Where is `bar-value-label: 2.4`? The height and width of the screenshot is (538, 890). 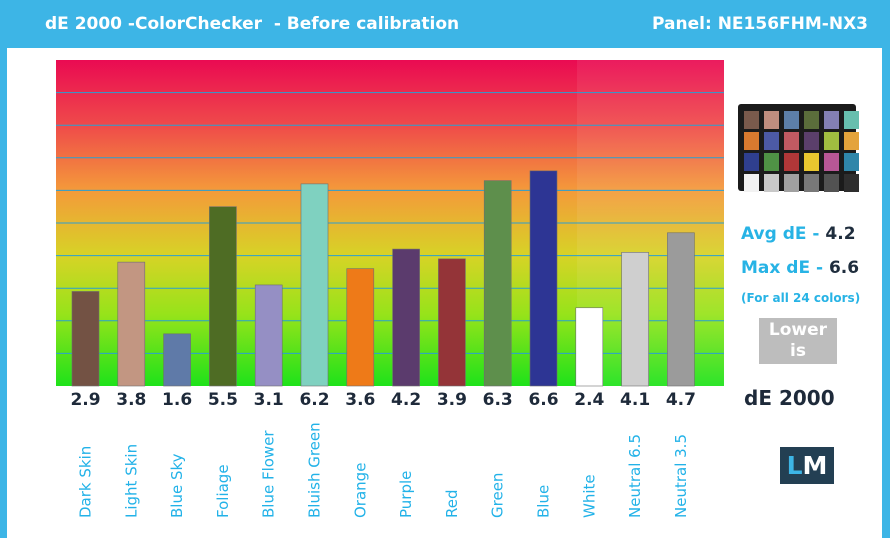 bar-value-label: 2.4 is located at coordinates (589, 400).